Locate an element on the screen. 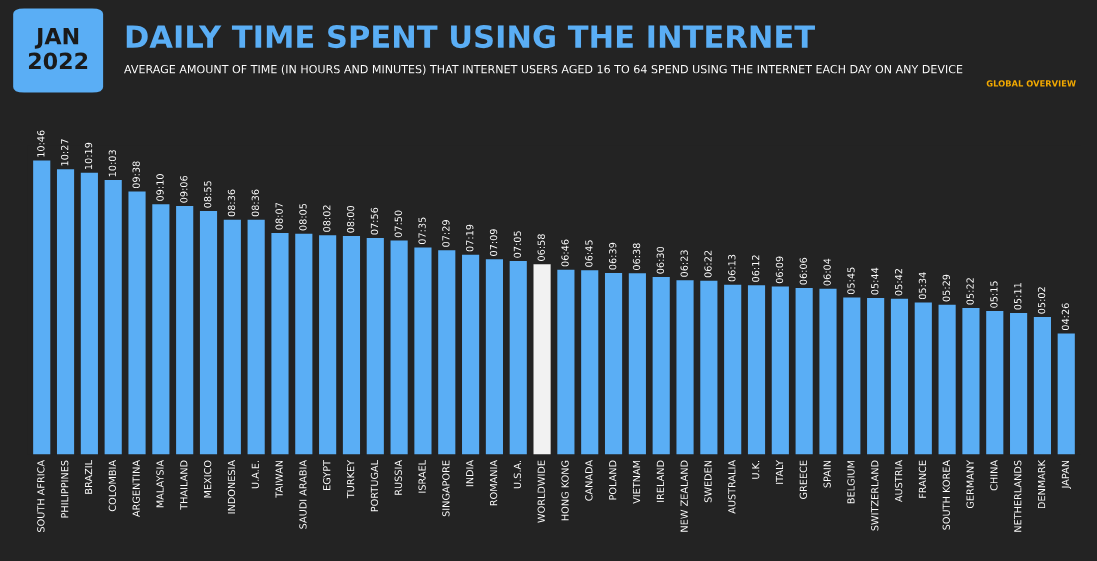 The height and width of the screenshot is (561, 1097). data-label: 06:30 is located at coordinates (660, 260).